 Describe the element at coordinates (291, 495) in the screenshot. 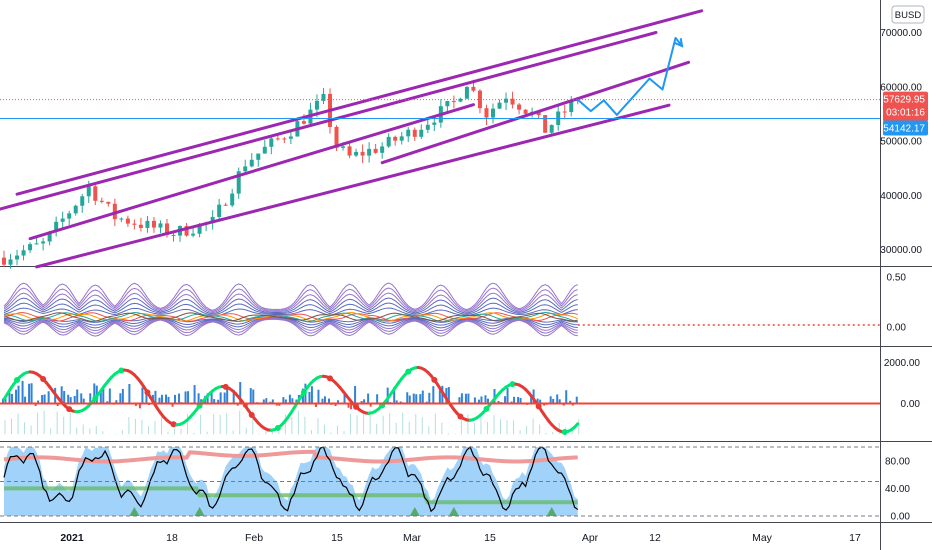

I see `lower-band-line` at that location.